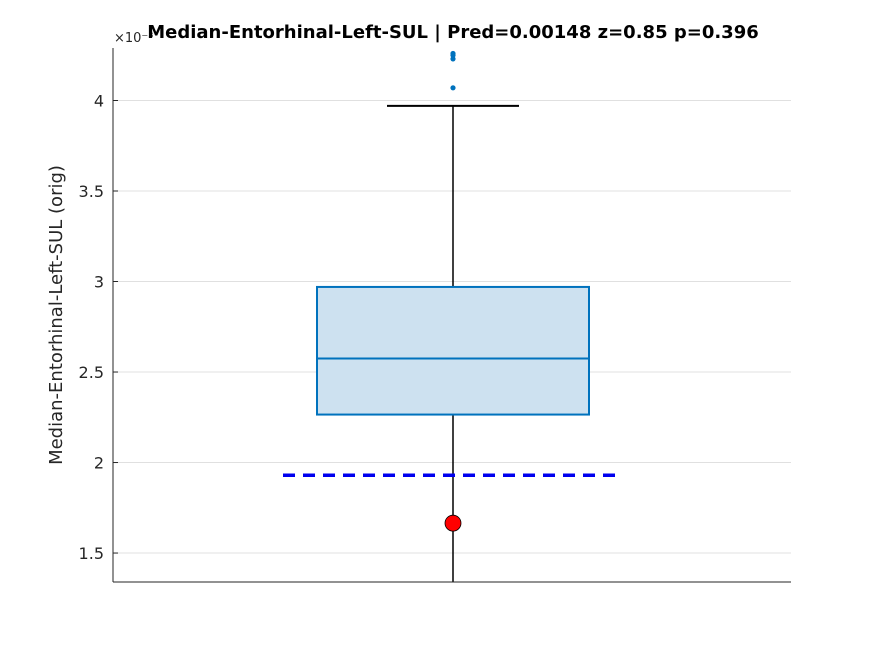 This screenshot has width=875, height=656. What do you see at coordinates (453, 350) in the screenshot?
I see `iqr-box` at bounding box center [453, 350].